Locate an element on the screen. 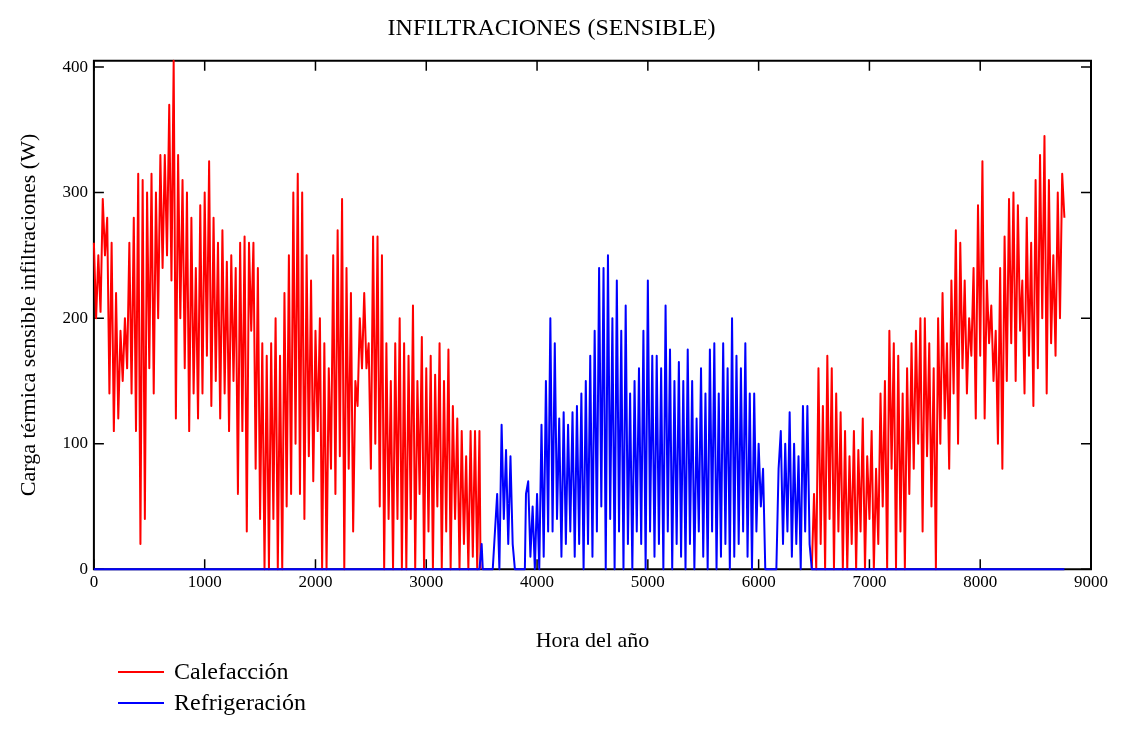 The image size is (1127, 735). y-tick-label: 100 is located at coordinates (75, 443).